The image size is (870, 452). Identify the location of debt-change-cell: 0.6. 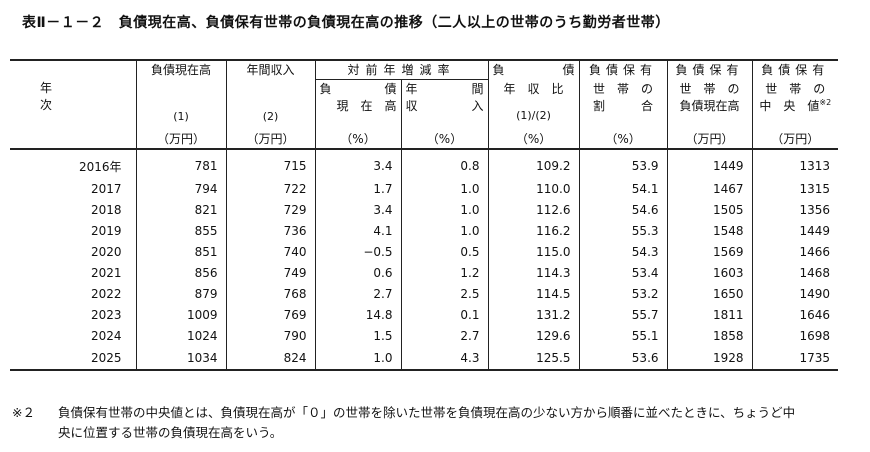
(357, 272).